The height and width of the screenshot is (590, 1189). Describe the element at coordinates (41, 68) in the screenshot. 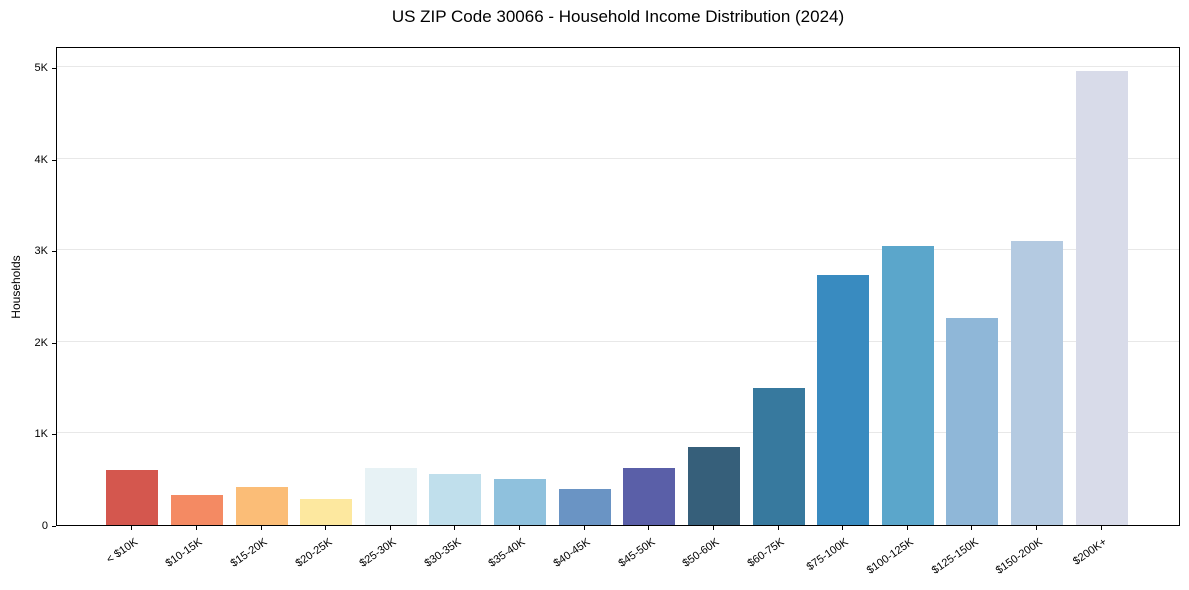

I see `y-tick-label: 5K` at that location.